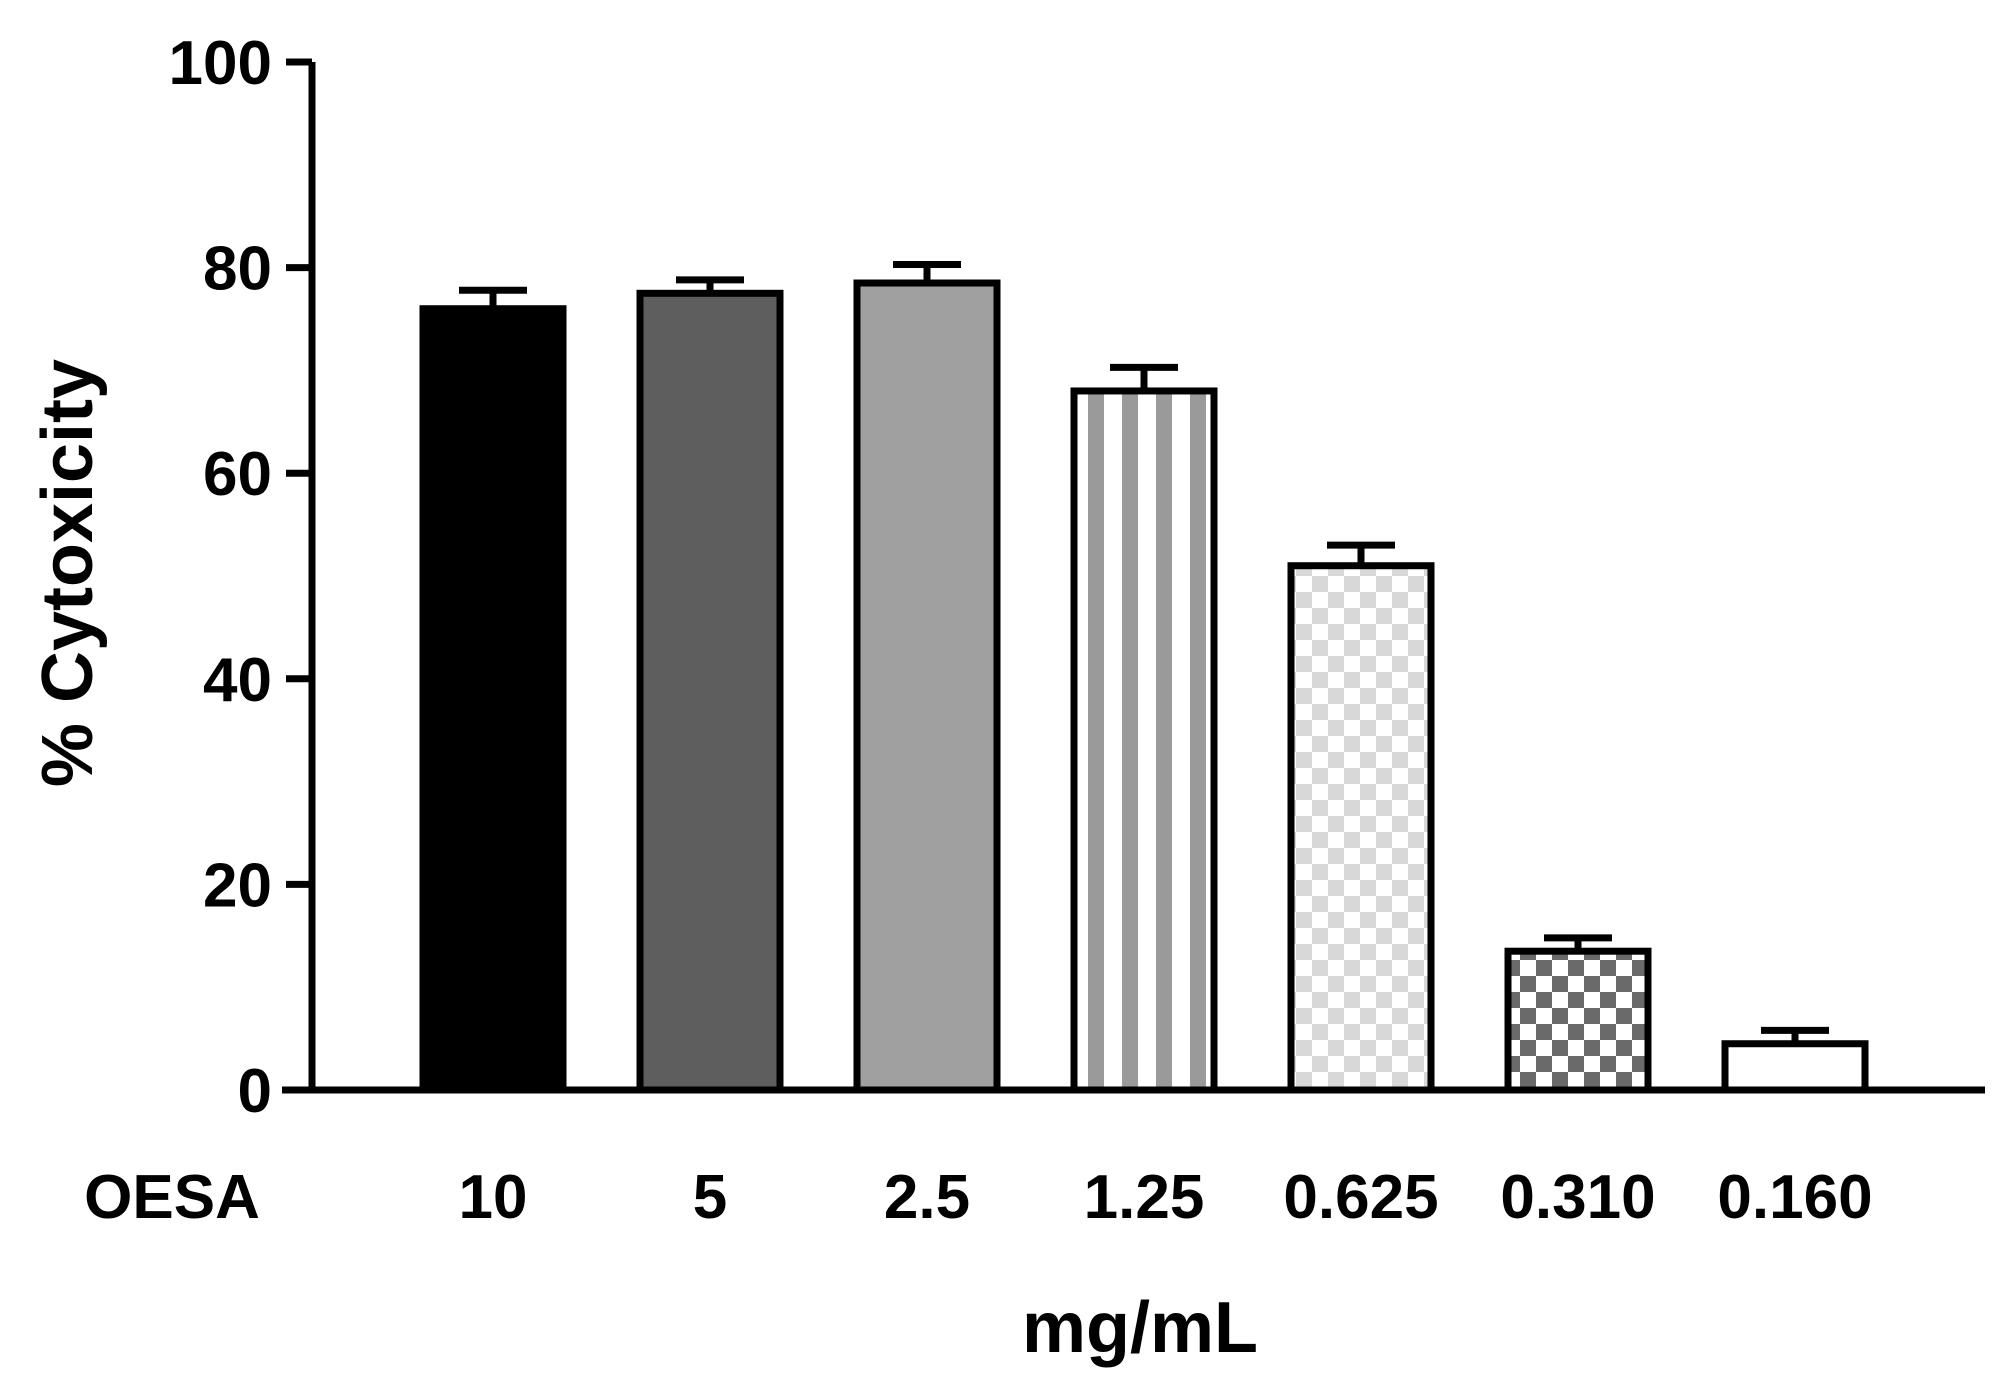  What do you see at coordinates (237, 474) in the screenshot?
I see `y-tick-label: 60` at bounding box center [237, 474].